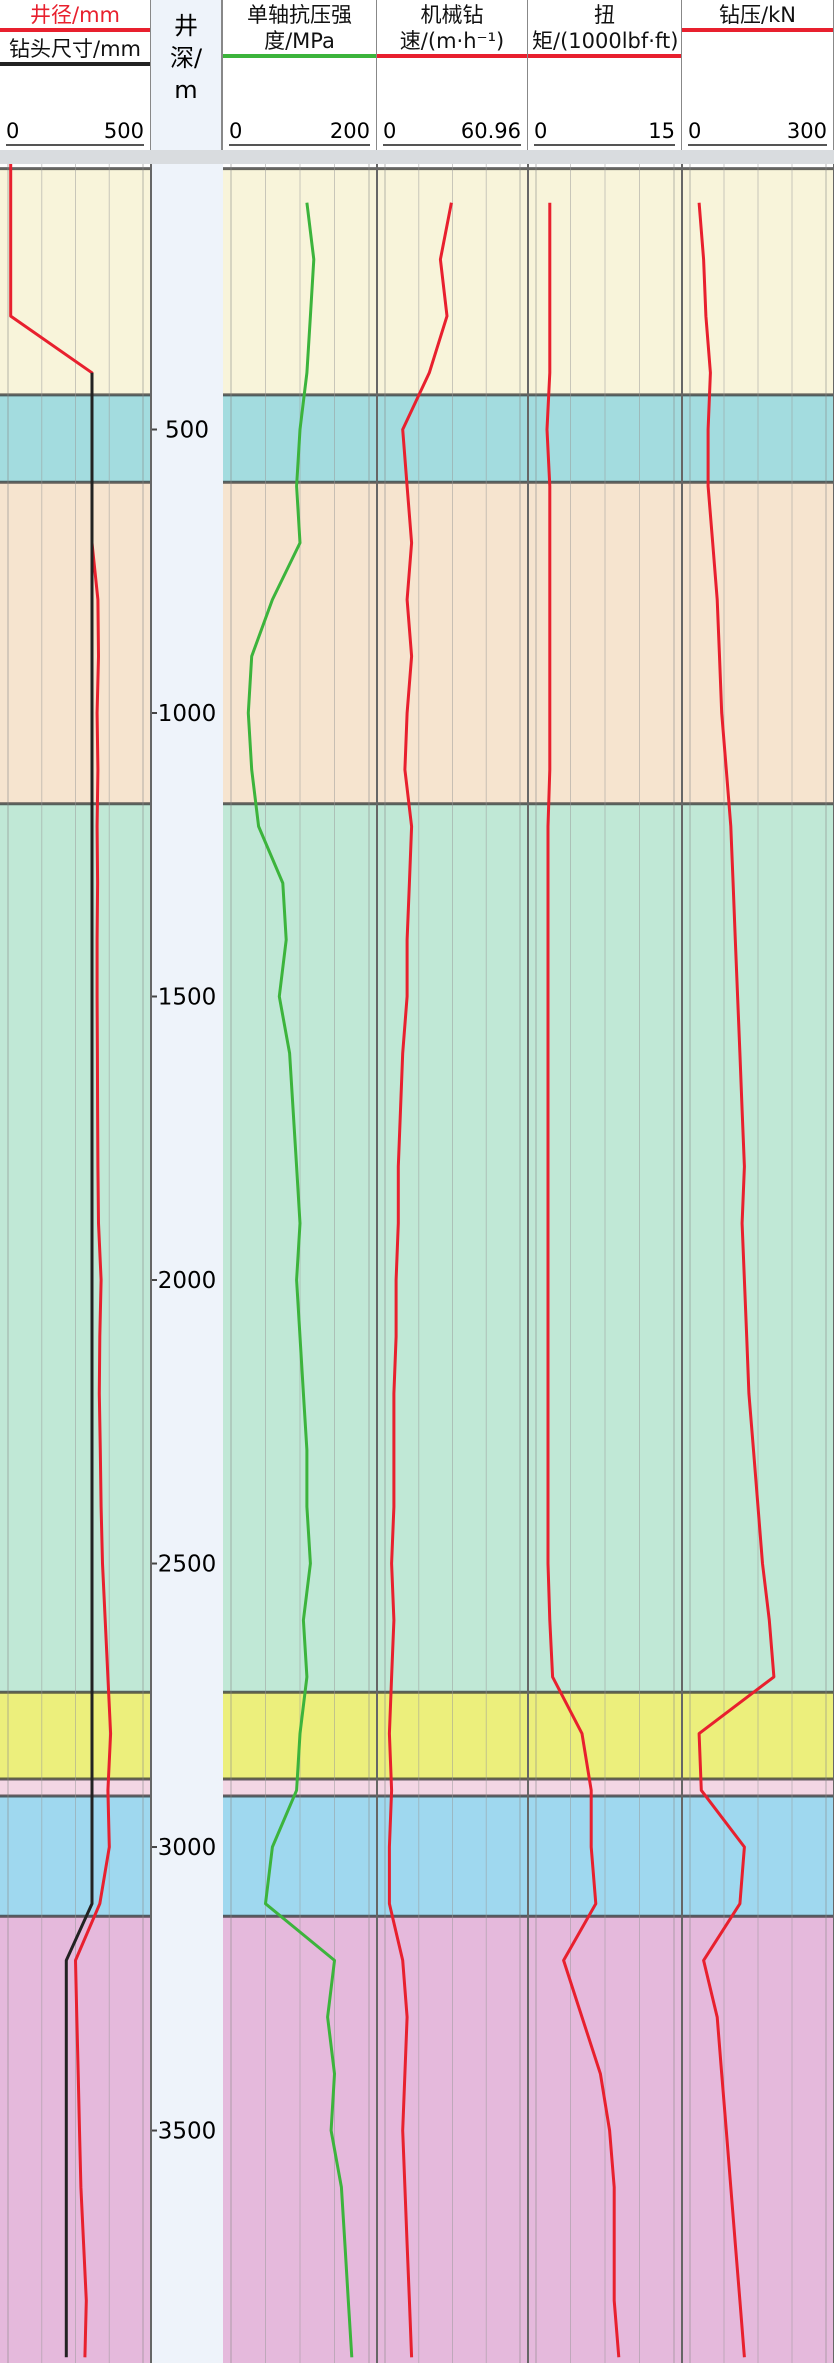  What do you see at coordinates (349, 131) in the screenshot?
I see `x-tick-label: 200` at bounding box center [349, 131].